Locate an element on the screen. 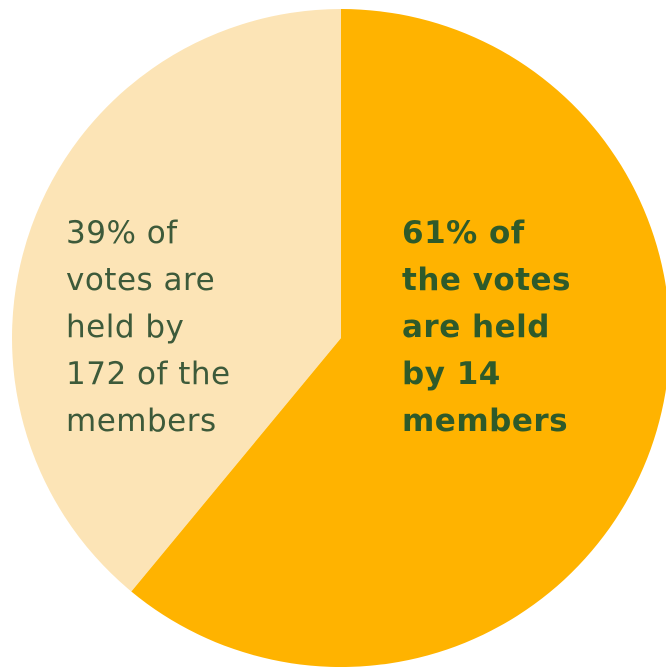  pie-slice-1-label-line: members is located at coordinates (485, 421).